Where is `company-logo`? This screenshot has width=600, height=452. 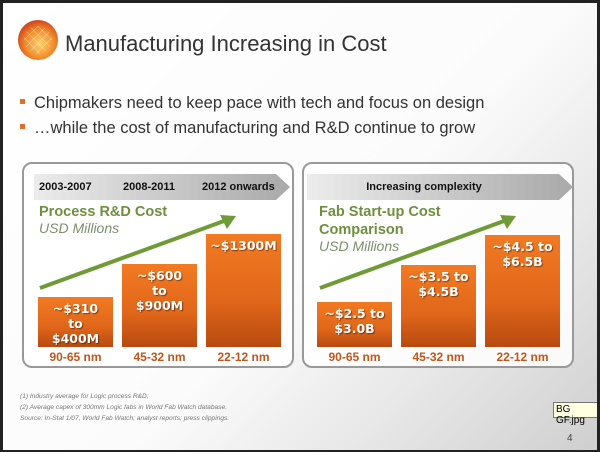
company-logo is located at coordinates (38, 40).